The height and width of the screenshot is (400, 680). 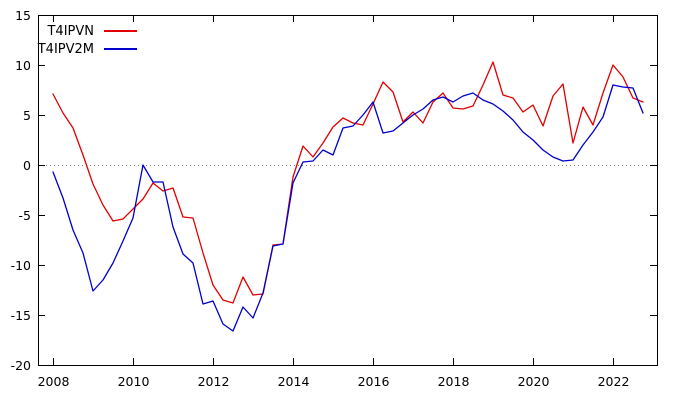 I want to click on y-tick-label: 0, so click(x=27, y=165).